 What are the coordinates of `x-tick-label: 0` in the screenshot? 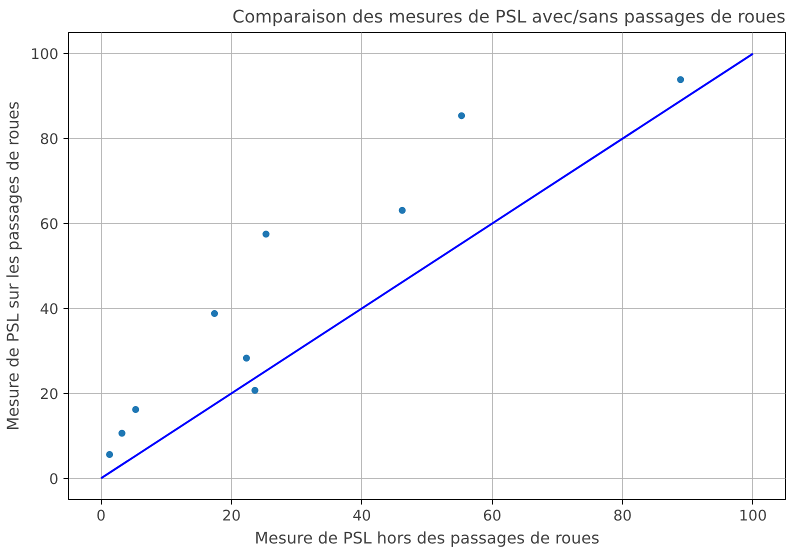 It's located at (101, 516).